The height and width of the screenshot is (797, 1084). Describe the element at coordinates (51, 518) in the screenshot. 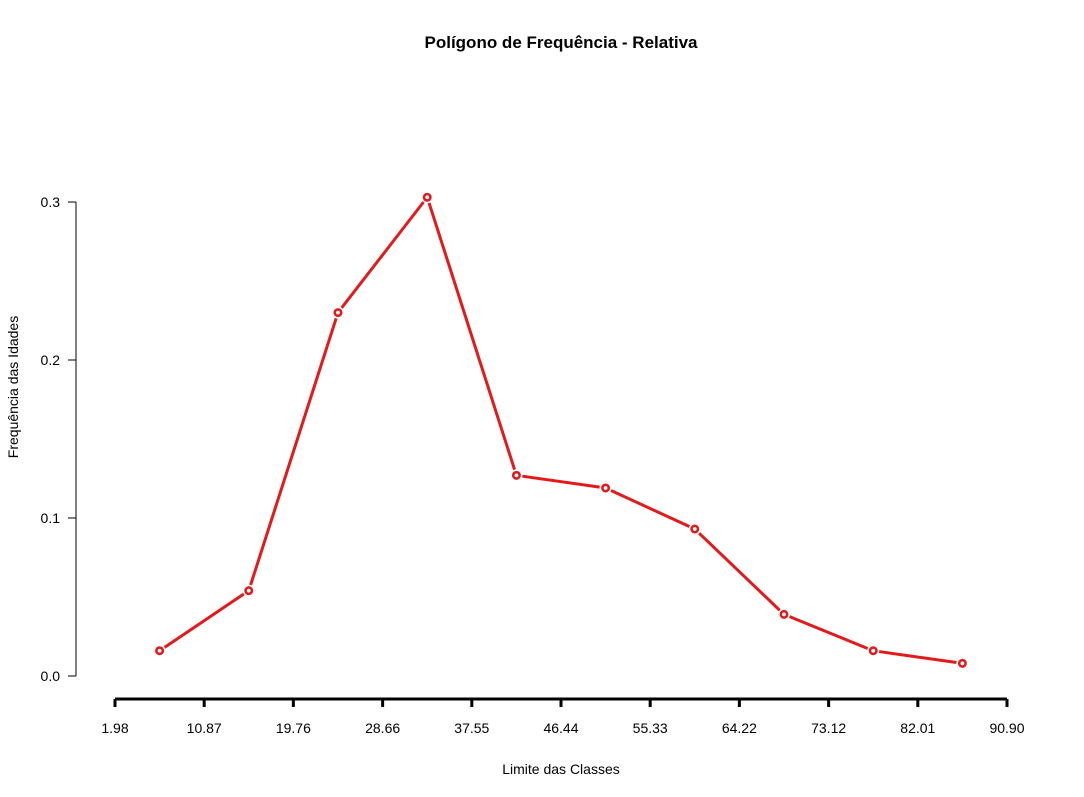

I see `y-tick-label: 0.1` at that location.